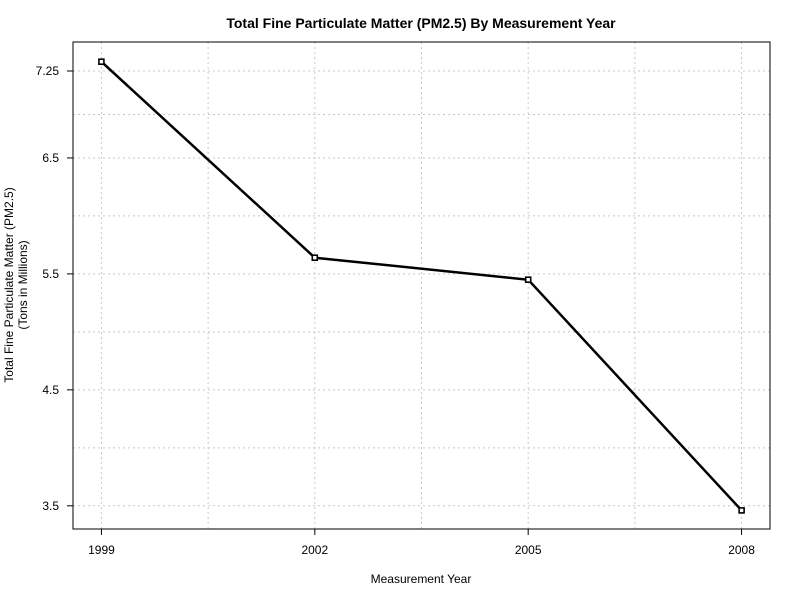 This screenshot has height=600, width=800. Describe the element at coordinates (741, 550) in the screenshot. I see `x-tick-label: 2008` at that location.